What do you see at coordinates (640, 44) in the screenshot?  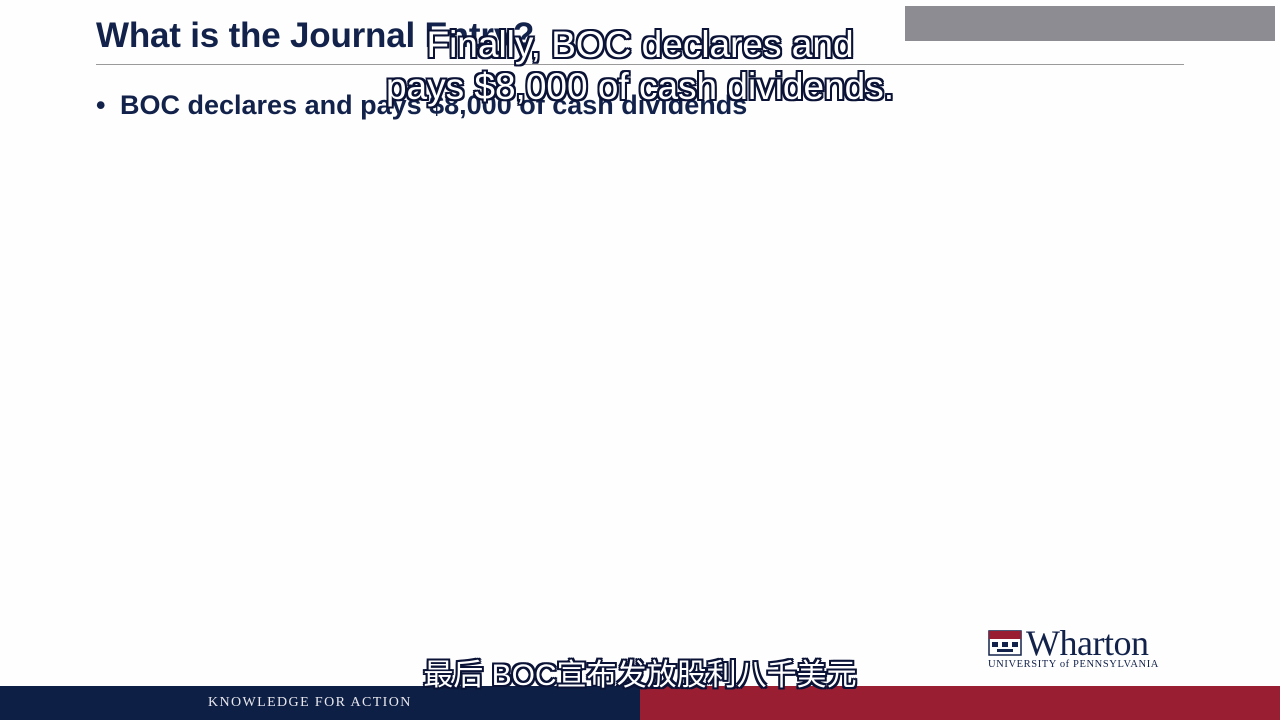 I see `subtitle-english-line-1: Finally, BOC declares and` at bounding box center [640, 44].